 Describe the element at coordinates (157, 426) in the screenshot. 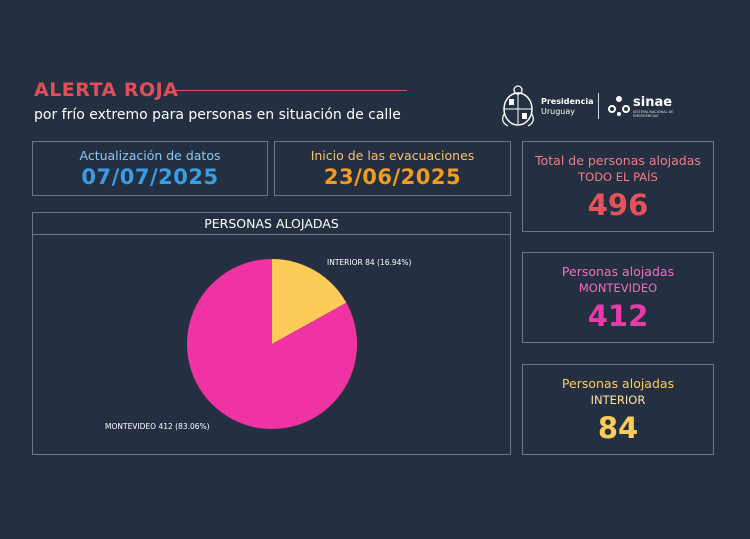

I see `pie-label-montevideo: MONTEVIDEO 412 (83.06%)` at that location.